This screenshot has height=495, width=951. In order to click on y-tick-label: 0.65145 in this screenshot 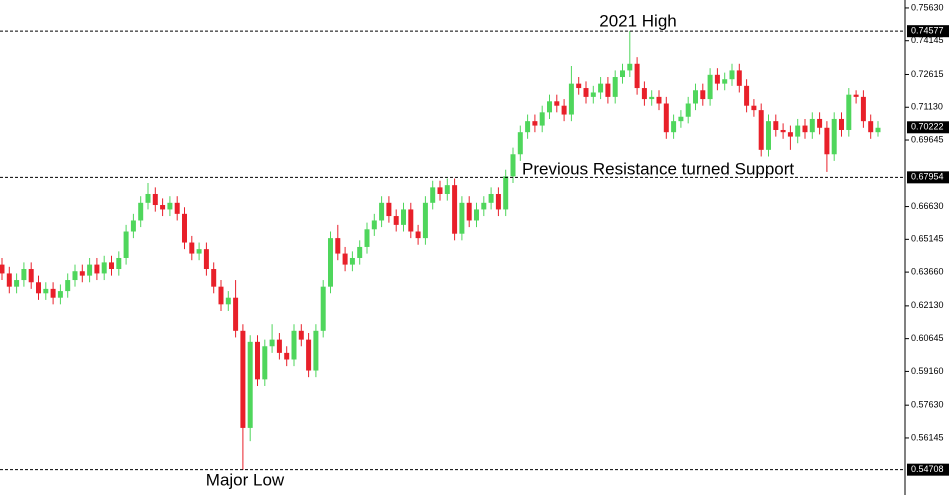, I will do `click(927, 239)`.